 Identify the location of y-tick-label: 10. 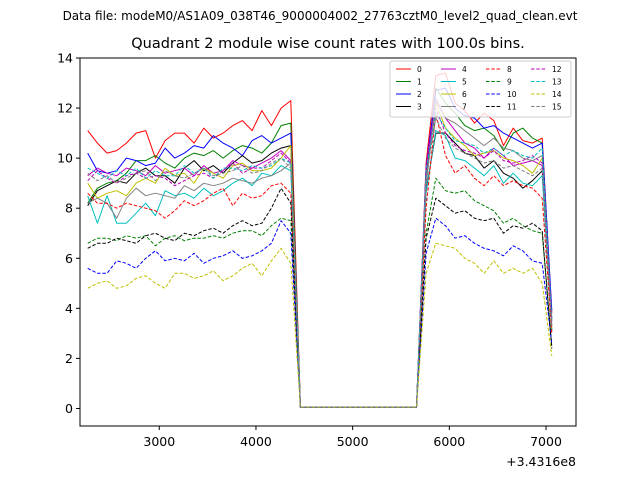
(65, 158).